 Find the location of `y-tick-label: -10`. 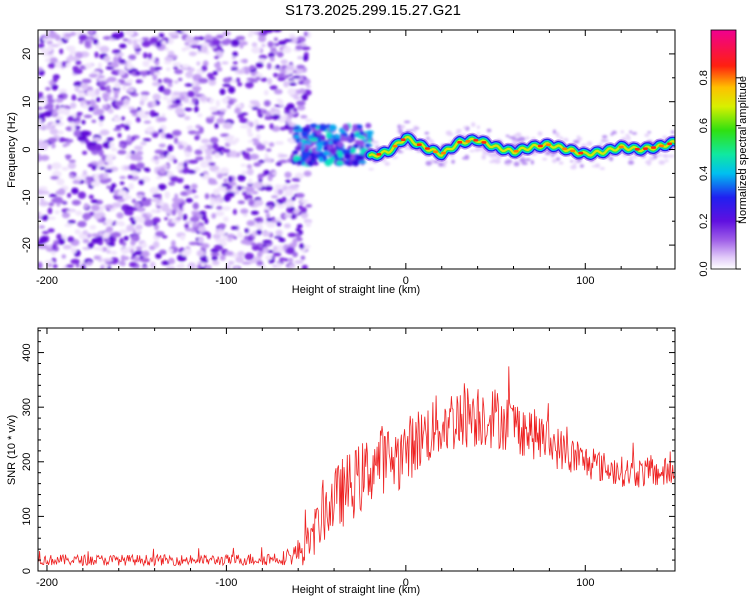

y-tick-label: -10 is located at coordinates (27, 197).